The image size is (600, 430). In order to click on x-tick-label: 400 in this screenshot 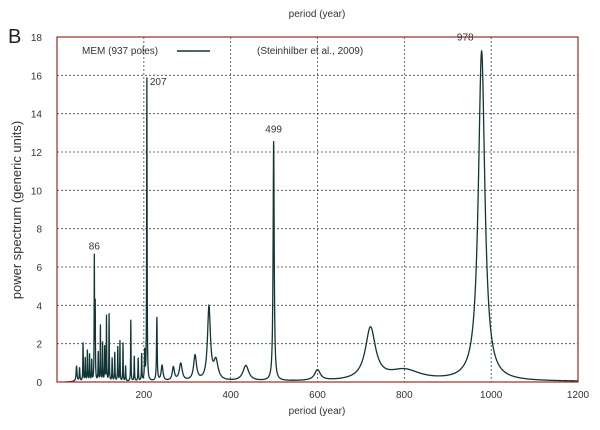, I will do `click(230, 395)`.